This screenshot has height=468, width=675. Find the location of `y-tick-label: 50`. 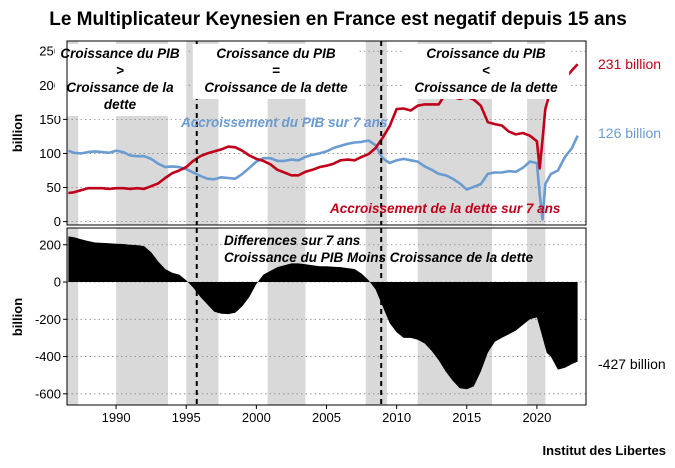

y-tick-label: 50 is located at coordinates (54, 187).